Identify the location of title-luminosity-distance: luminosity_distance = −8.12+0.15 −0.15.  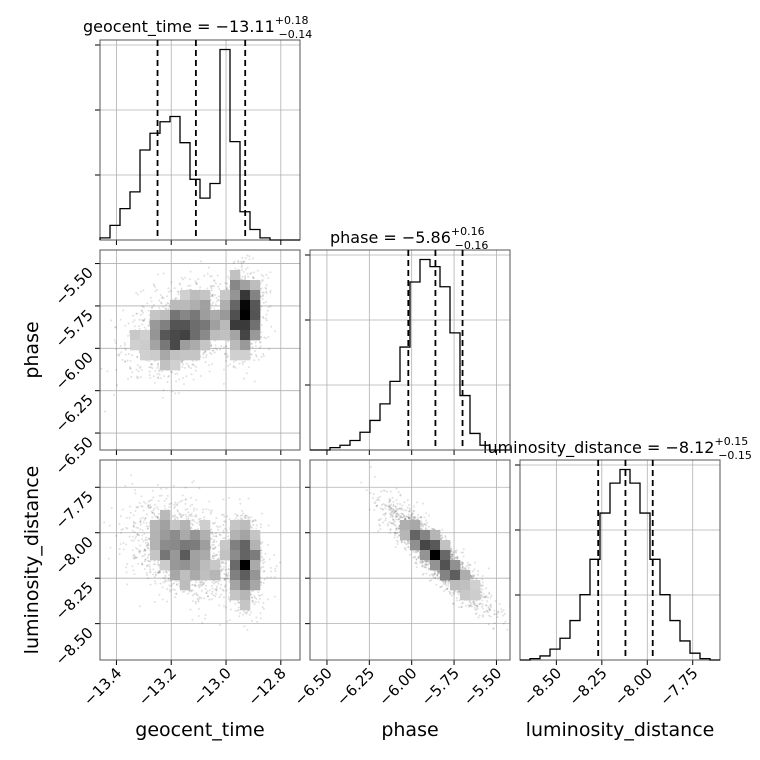
(617, 448).